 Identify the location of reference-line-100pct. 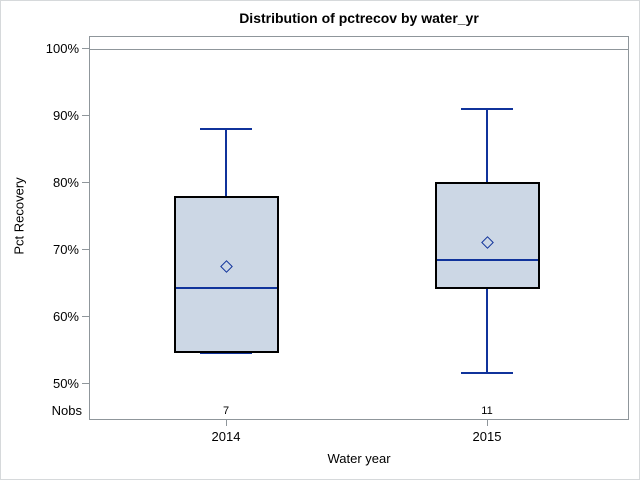
(359, 49).